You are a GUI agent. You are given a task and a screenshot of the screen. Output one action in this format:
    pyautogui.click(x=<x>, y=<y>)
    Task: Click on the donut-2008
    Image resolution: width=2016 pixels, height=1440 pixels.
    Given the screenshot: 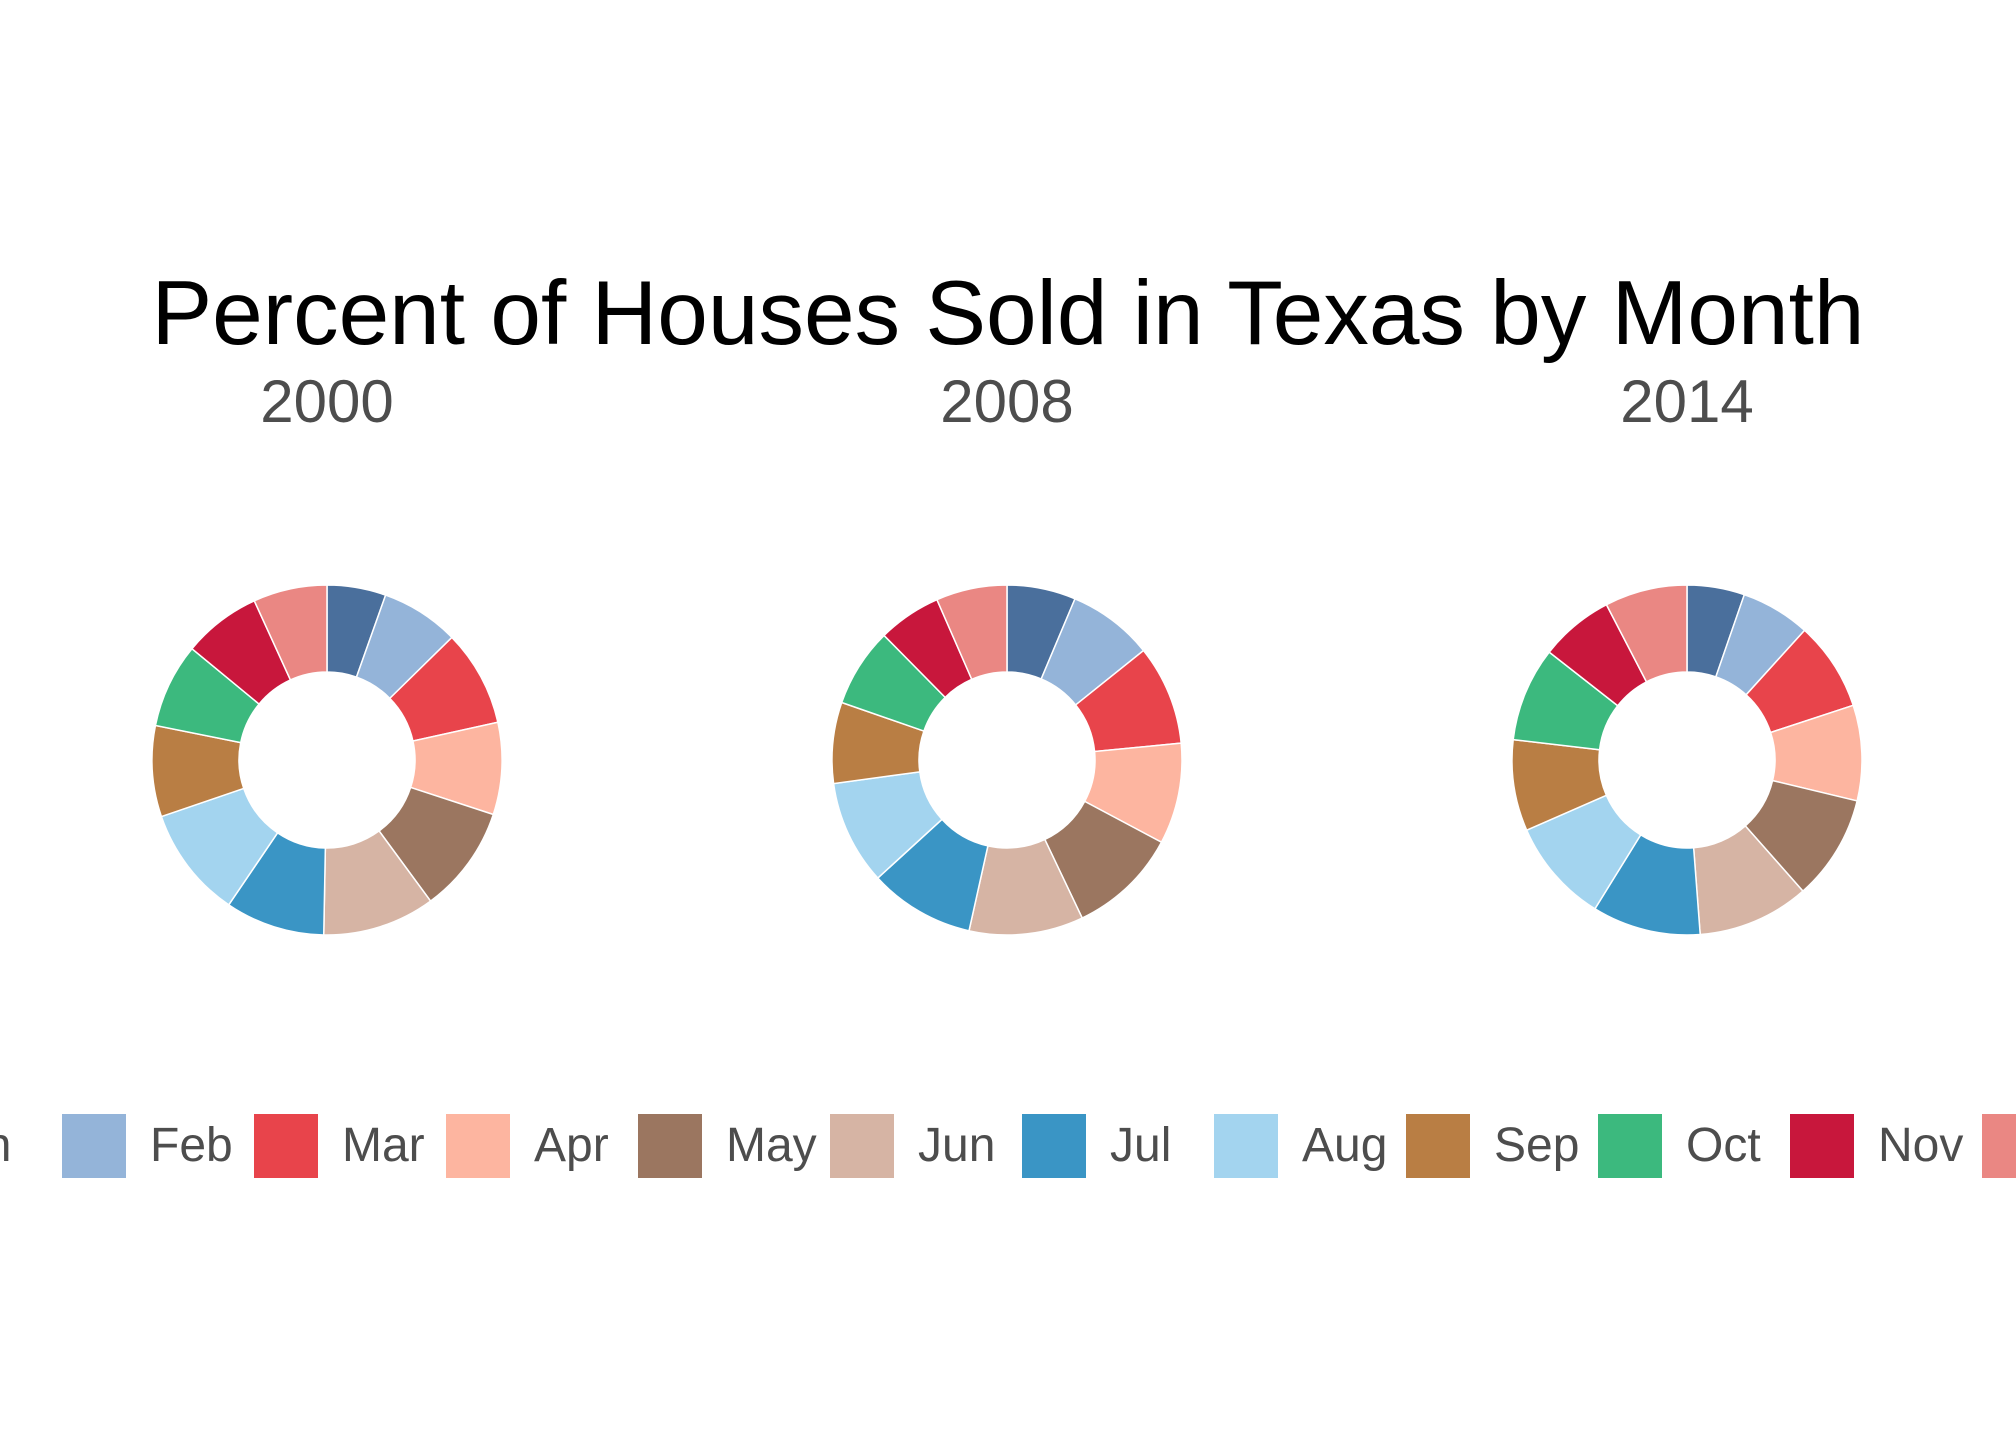 What is the action you would take?
    pyautogui.click(x=1007, y=760)
    